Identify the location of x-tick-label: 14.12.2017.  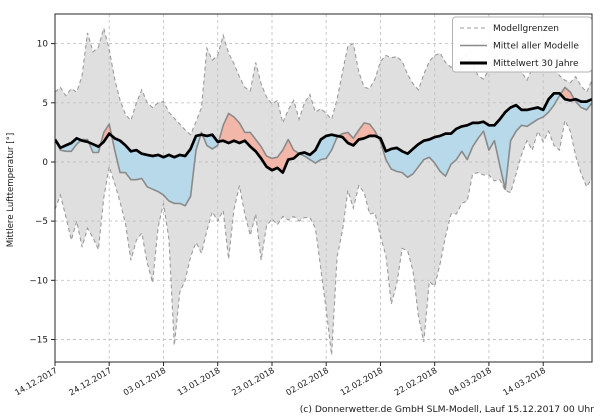
(36, 381).